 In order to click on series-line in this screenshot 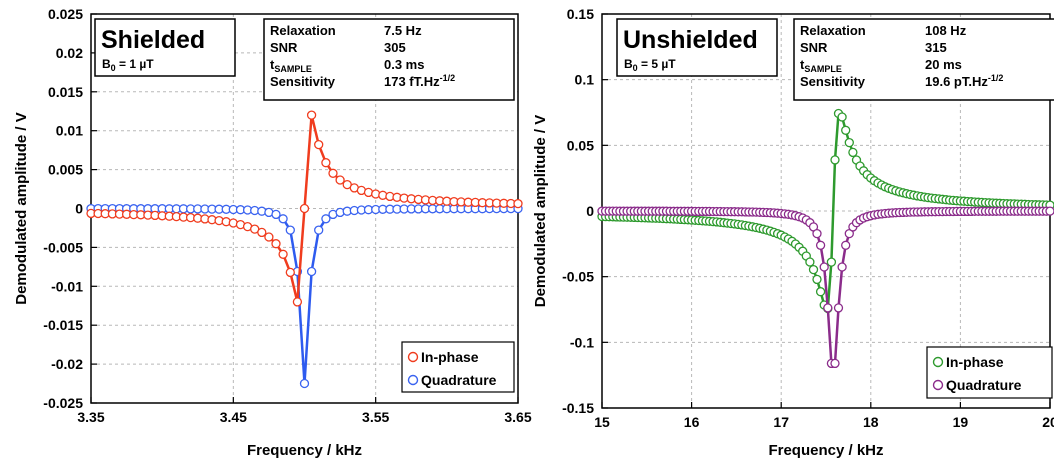, I will do `click(826, 287)`.